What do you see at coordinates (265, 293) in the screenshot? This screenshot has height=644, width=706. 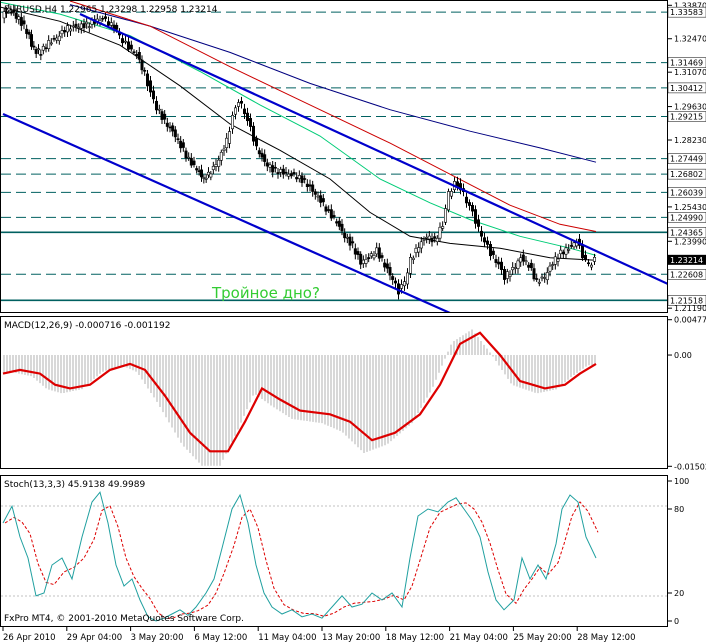 I see `triple-bottom-annotation: Тройное дно?` at bounding box center [265, 293].